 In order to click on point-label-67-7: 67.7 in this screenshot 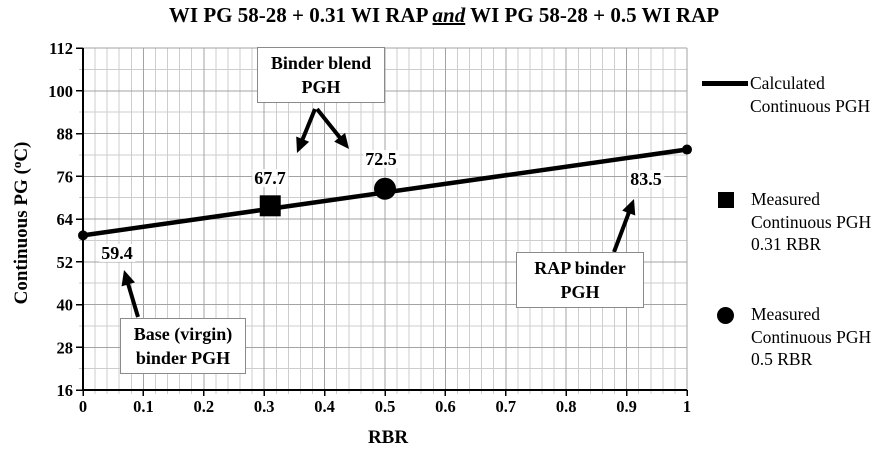, I will do `click(270, 178)`.